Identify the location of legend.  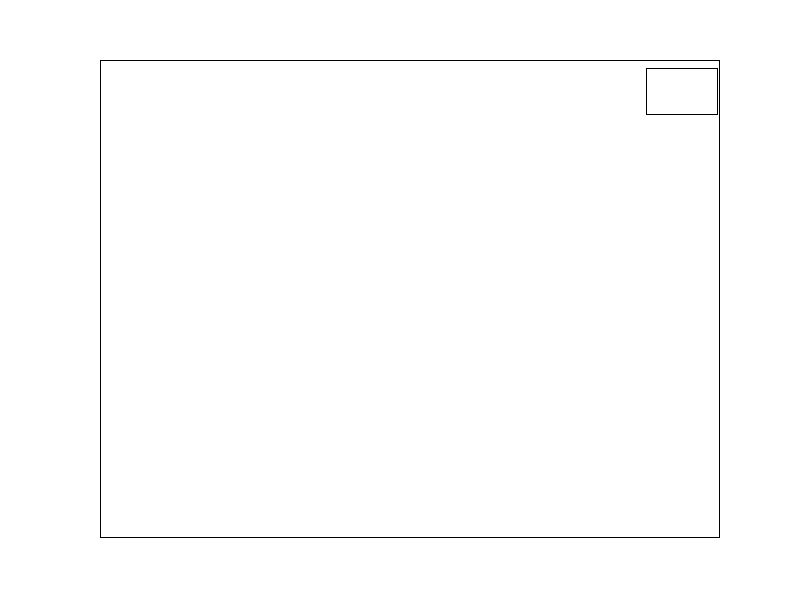
(682, 91).